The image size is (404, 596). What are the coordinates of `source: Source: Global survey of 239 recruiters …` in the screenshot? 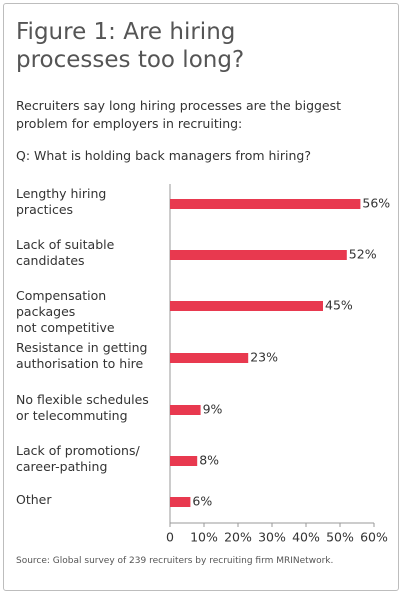 It's located at (175, 561).